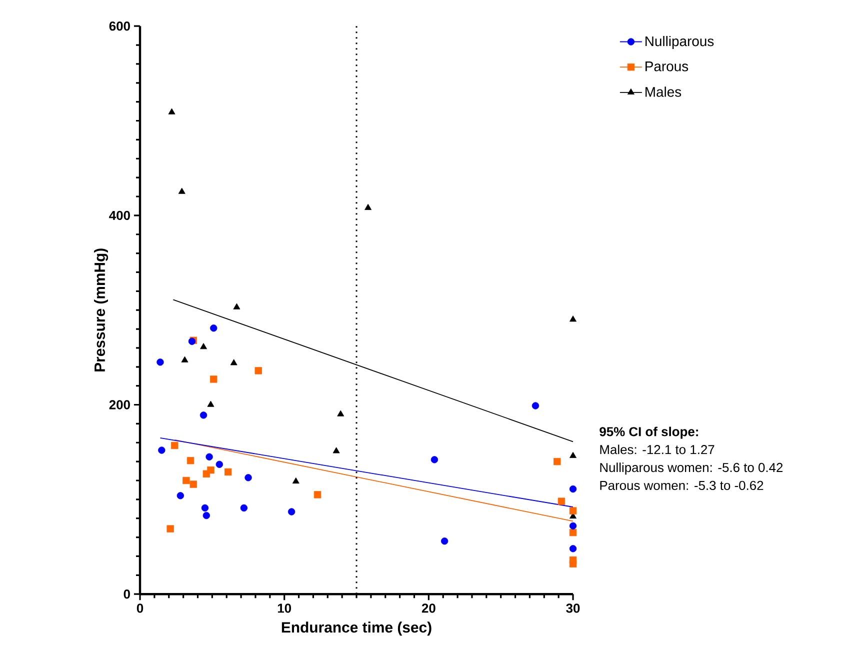 Image resolution: width=867 pixels, height=667 pixels. I want to click on legend-label: Parous, so click(667, 67).